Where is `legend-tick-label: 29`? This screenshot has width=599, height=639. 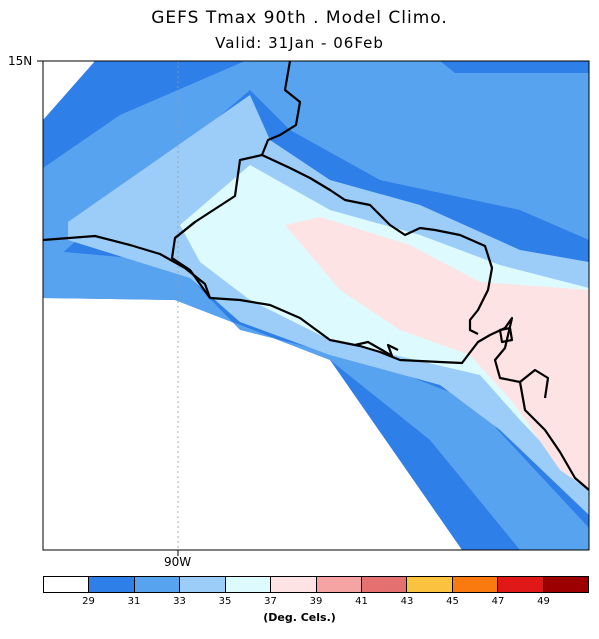
legend-tick-label: 29 is located at coordinates (88, 601).